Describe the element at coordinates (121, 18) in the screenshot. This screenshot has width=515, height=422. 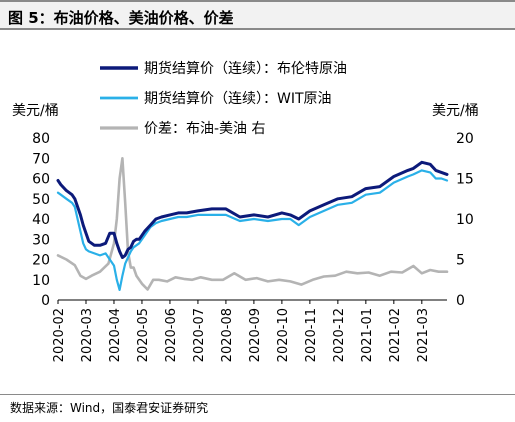
I see `figure-title: 图 5：布油价格、美油价格、价差` at that location.